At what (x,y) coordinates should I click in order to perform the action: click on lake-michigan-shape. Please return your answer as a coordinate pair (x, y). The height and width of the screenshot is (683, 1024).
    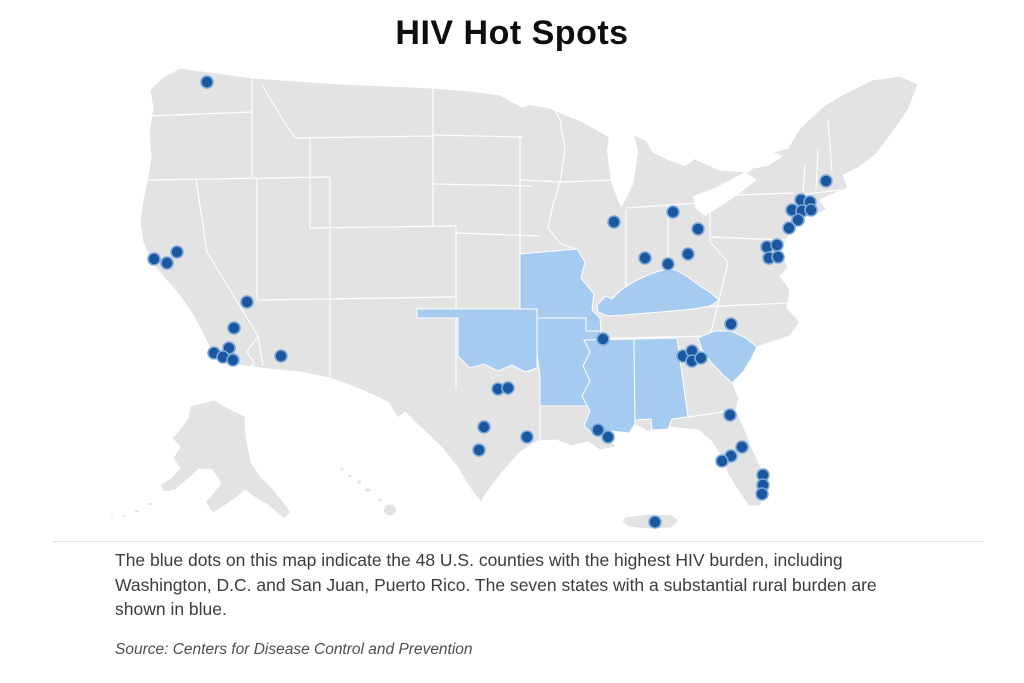
    Looking at the image, I should click on (622, 163).